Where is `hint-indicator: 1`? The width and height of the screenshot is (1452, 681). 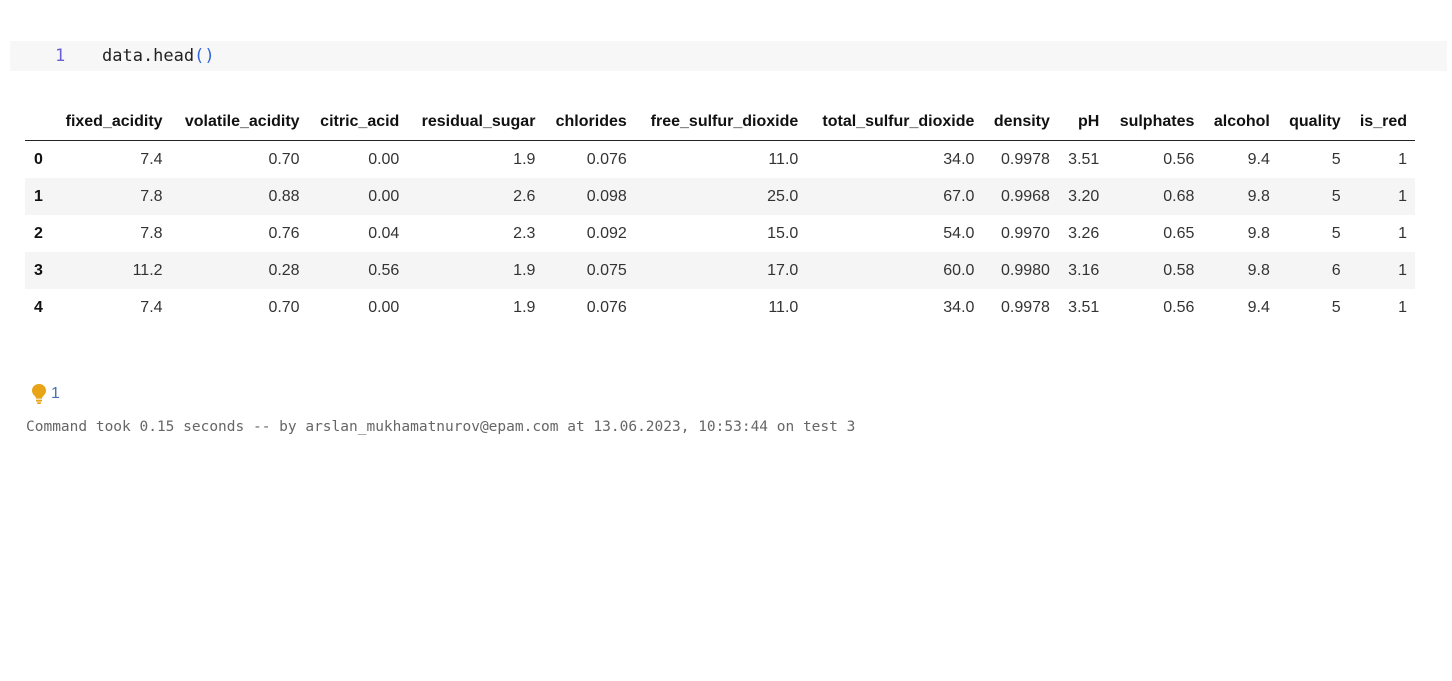
hint-indicator: 1 is located at coordinates (45, 394).